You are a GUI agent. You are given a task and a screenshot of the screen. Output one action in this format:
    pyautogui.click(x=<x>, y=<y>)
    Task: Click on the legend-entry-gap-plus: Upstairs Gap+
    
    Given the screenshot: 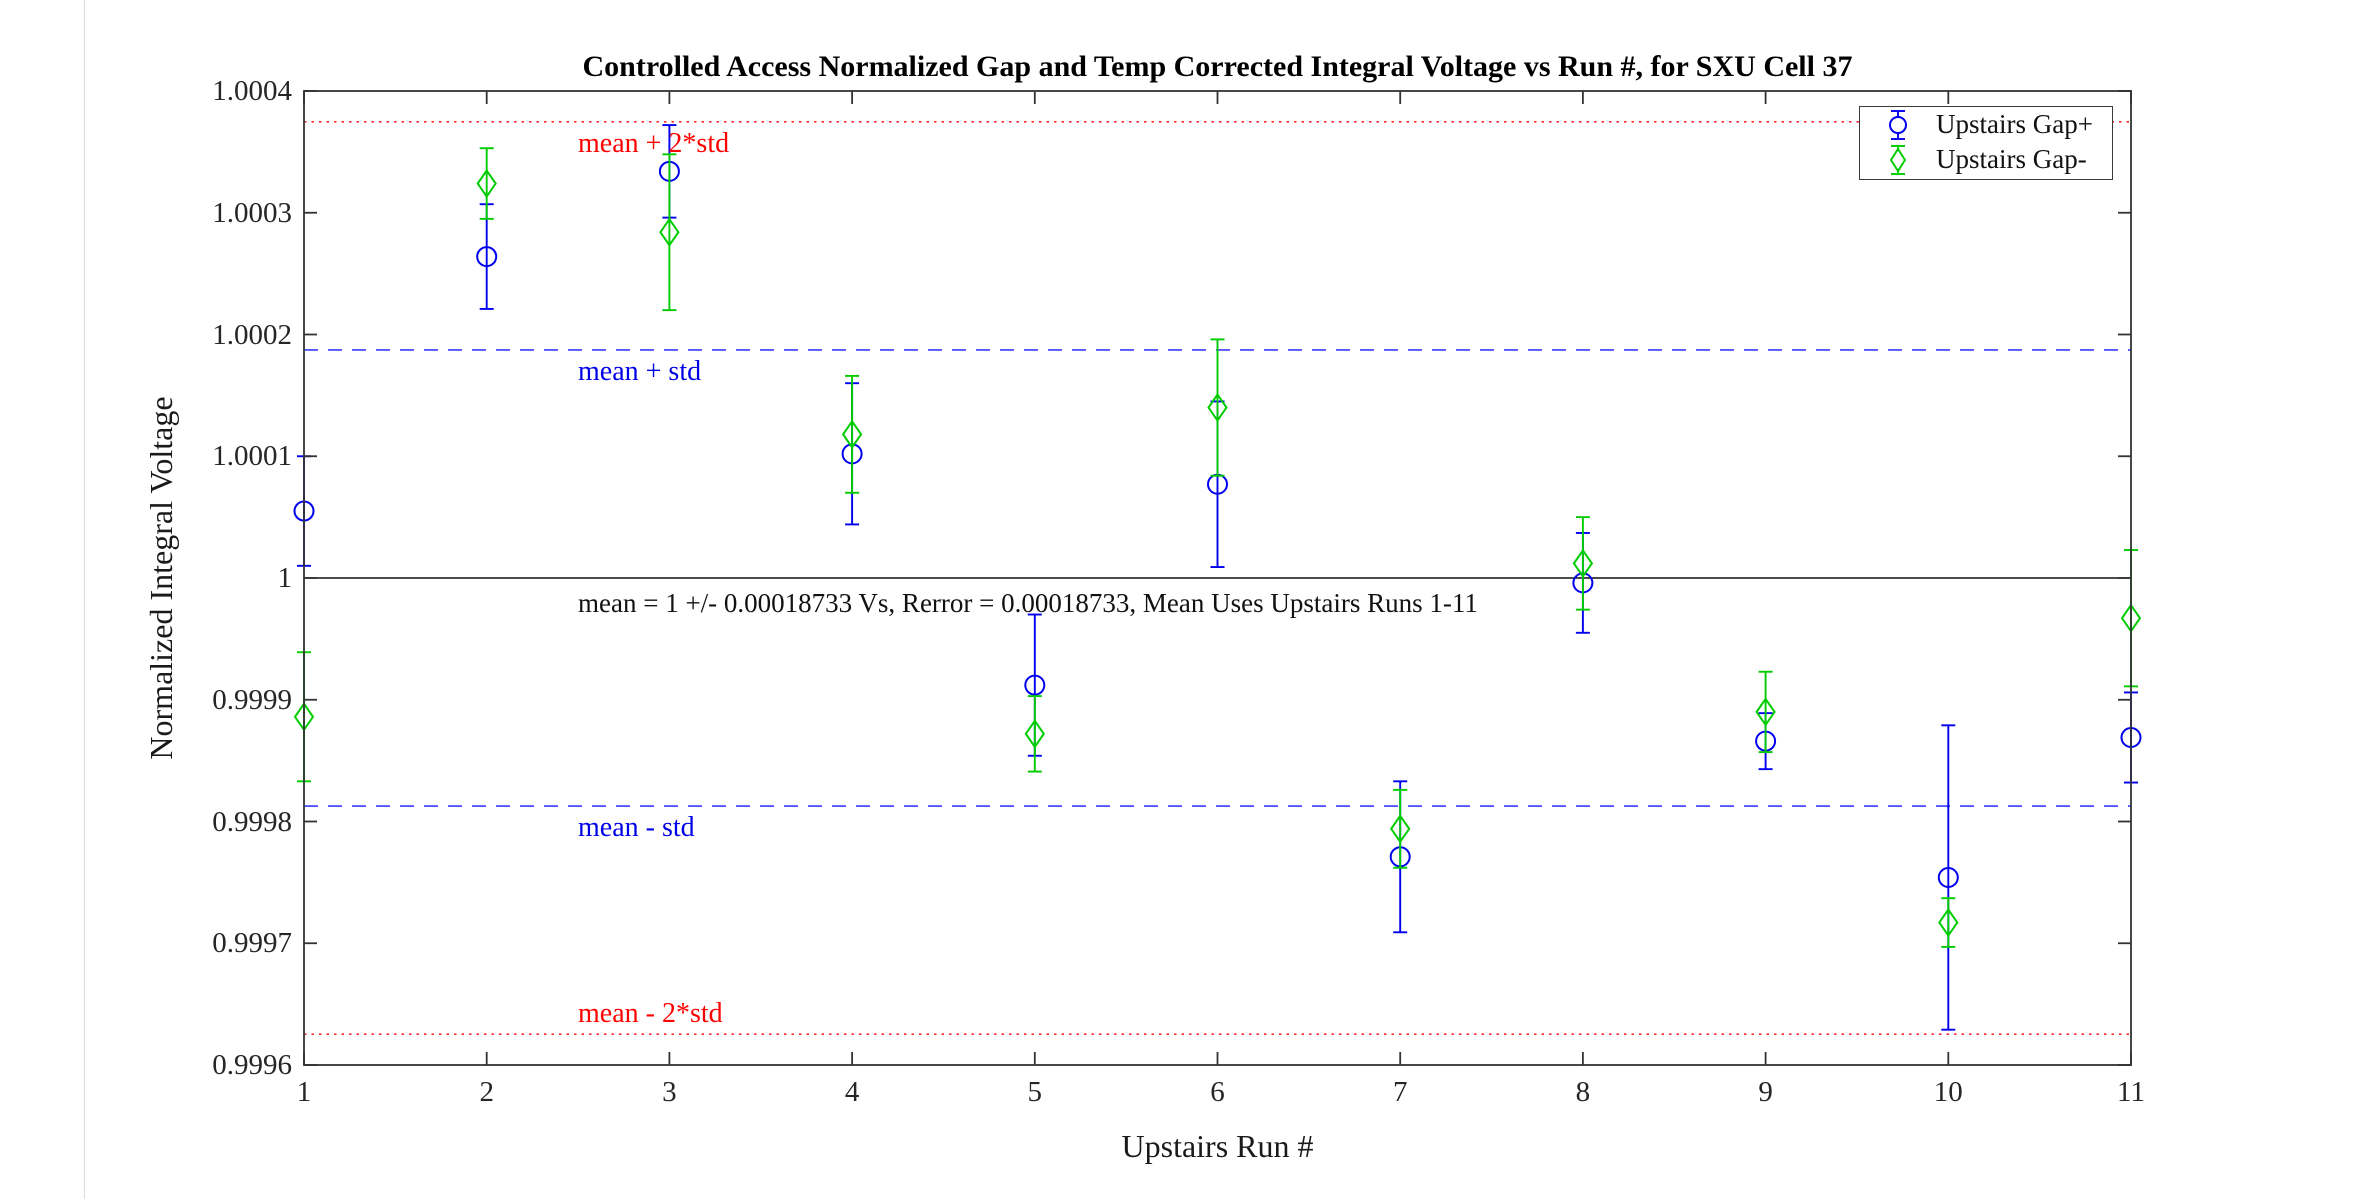 What is the action you would take?
    pyautogui.click(x=1986, y=124)
    